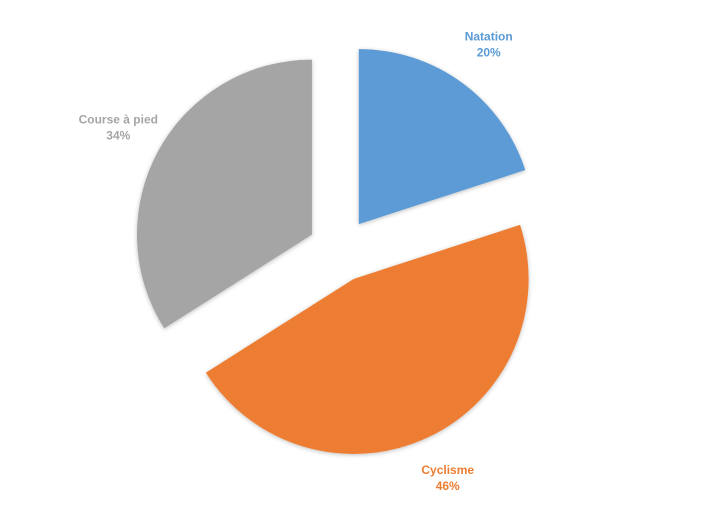  Describe the element at coordinates (118, 119) in the screenshot. I see `slice-label: Course à pied` at that location.